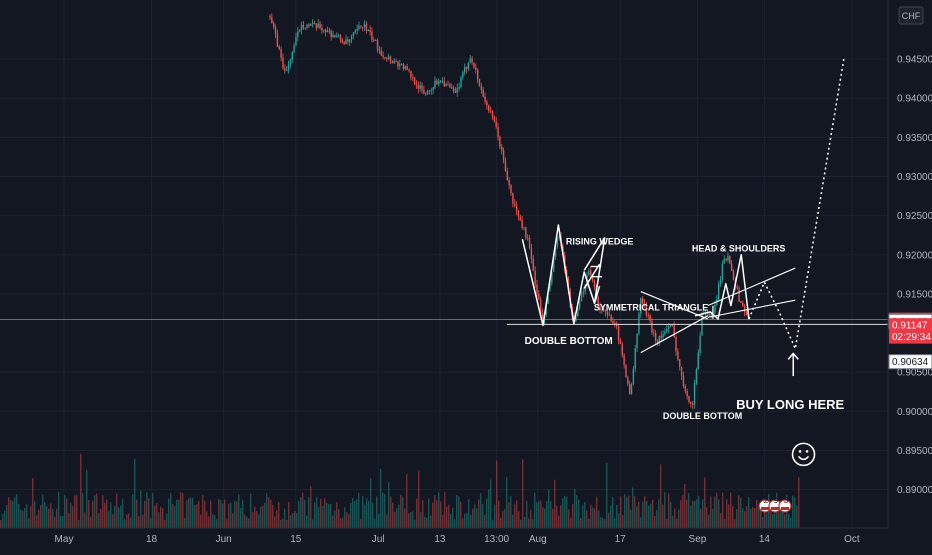 The image size is (932, 555). I want to click on price-axis-bg, so click(910, 275).